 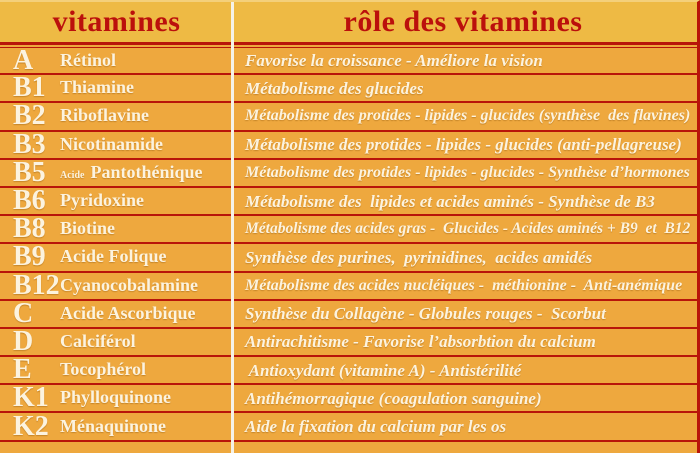 I want to click on vitamin-name: Nicotinamide, so click(x=111, y=143).